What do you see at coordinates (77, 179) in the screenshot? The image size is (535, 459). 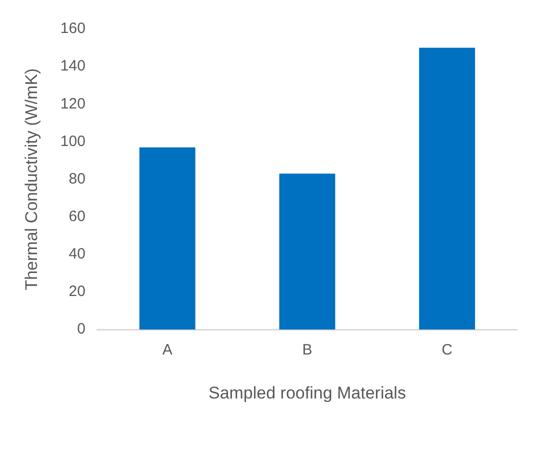 I see `y-tick-label: 80` at bounding box center [77, 179].